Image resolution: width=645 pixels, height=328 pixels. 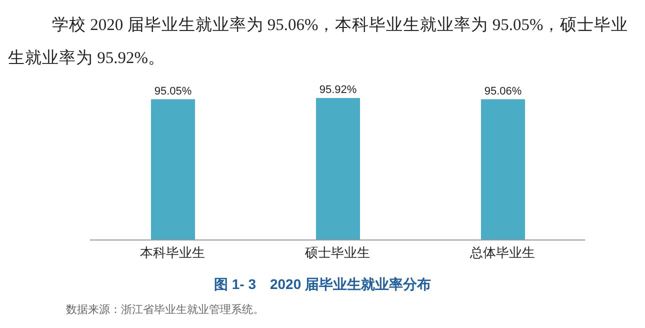 What do you see at coordinates (503, 91) in the screenshot?
I see `data-label: 95.06%` at bounding box center [503, 91].